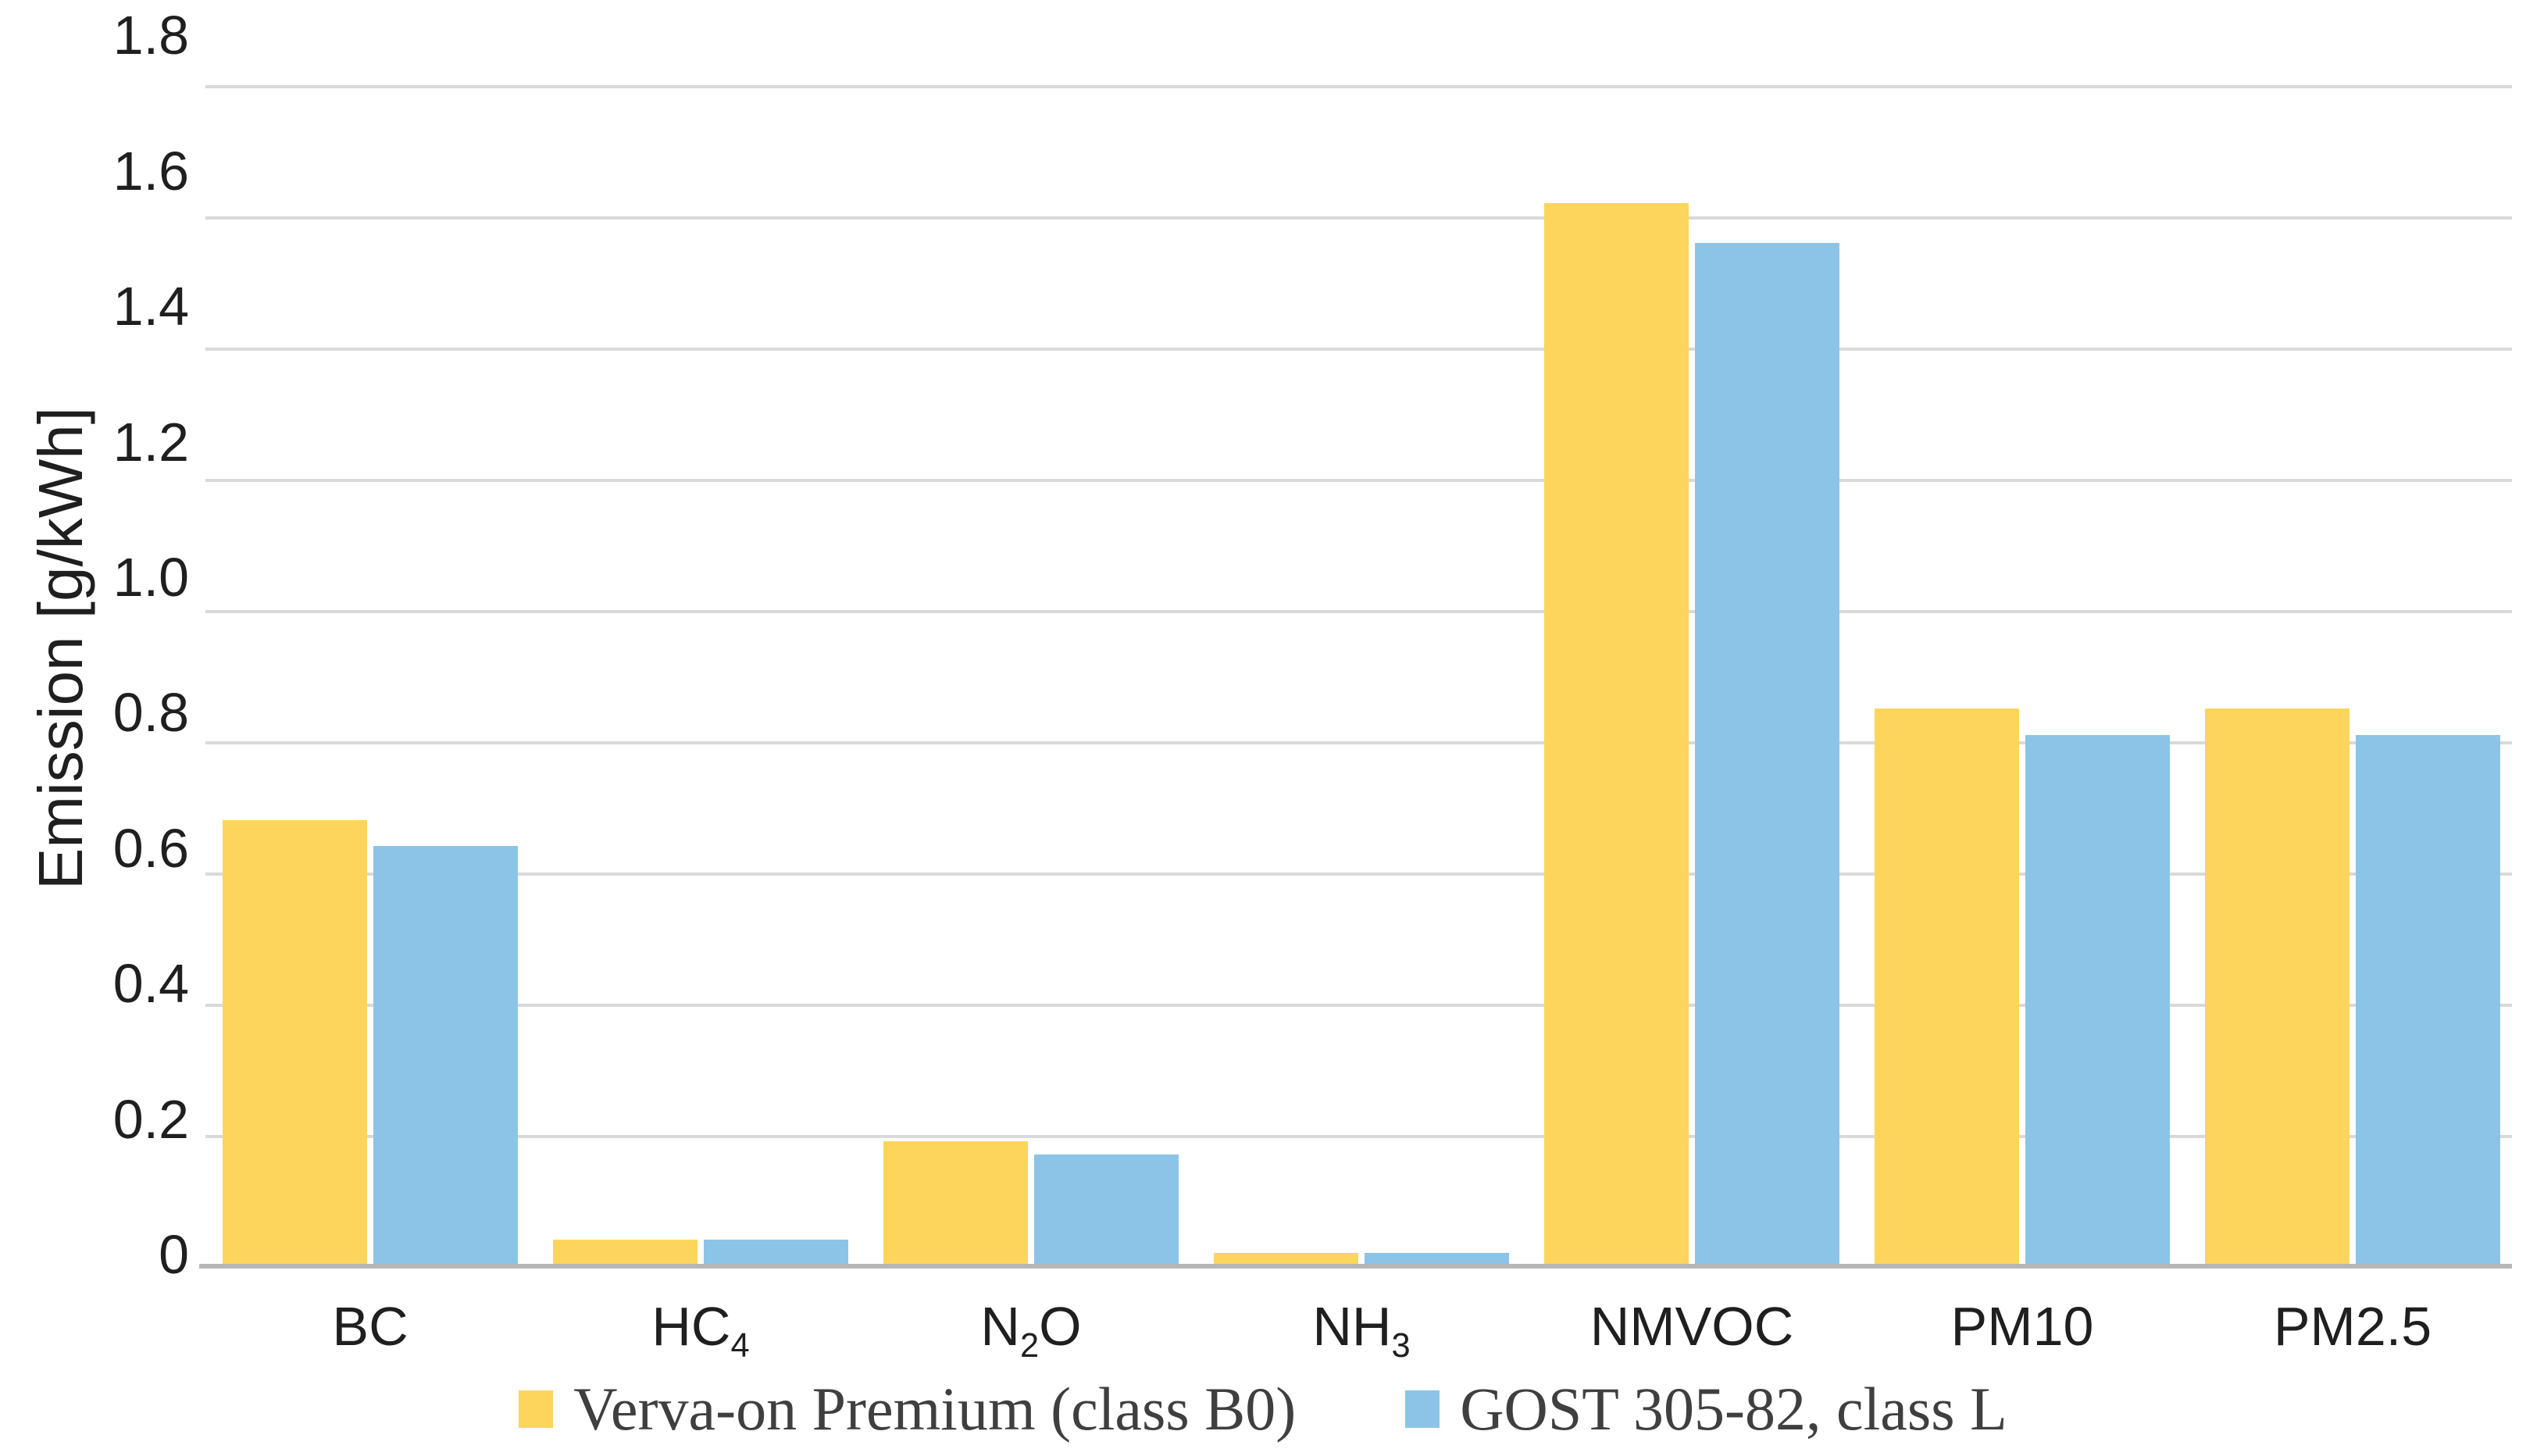 Image resolution: width=2526 pixels, height=1456 pixels. What do you see at coordinates (1616, 734) in the screenshot?
I see `bar-verva-on-nmvoc` at bounding box center [1616, 734].